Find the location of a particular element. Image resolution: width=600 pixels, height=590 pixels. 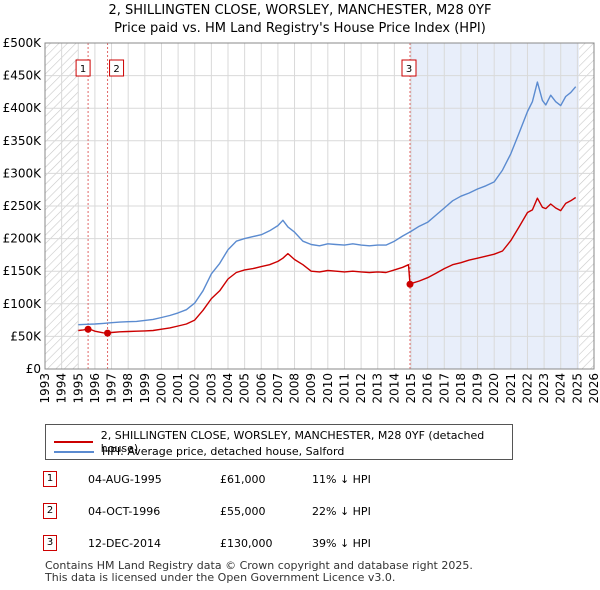

y-tick-label: £200K is located at coordinates (23, 239).